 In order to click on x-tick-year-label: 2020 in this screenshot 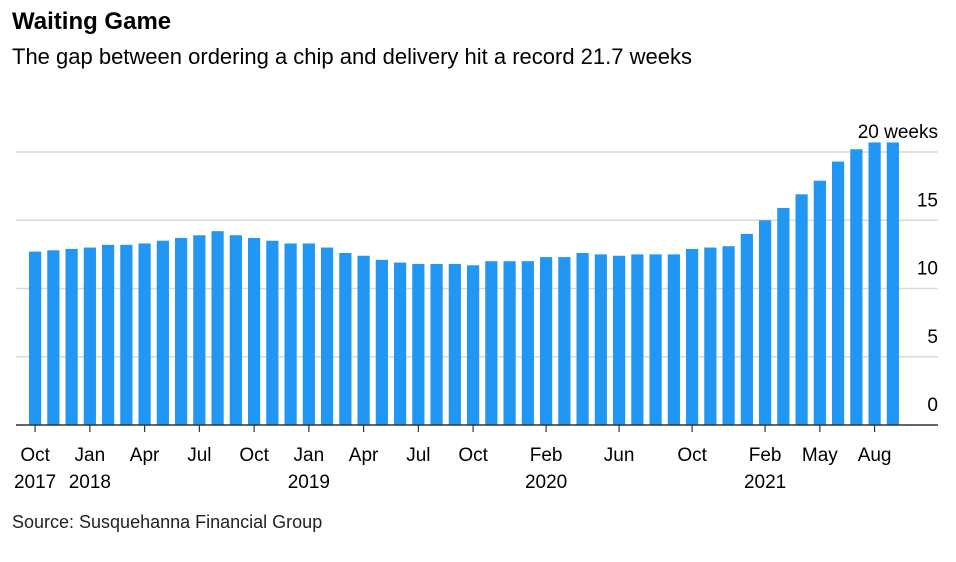, I will do `click(546, 482)`.